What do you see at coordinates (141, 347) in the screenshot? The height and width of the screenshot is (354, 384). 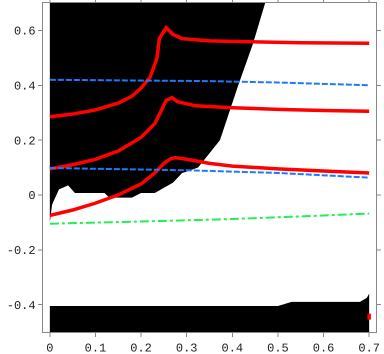 I see `x-tick-label: 0.2` at bounding box center [141, 347].